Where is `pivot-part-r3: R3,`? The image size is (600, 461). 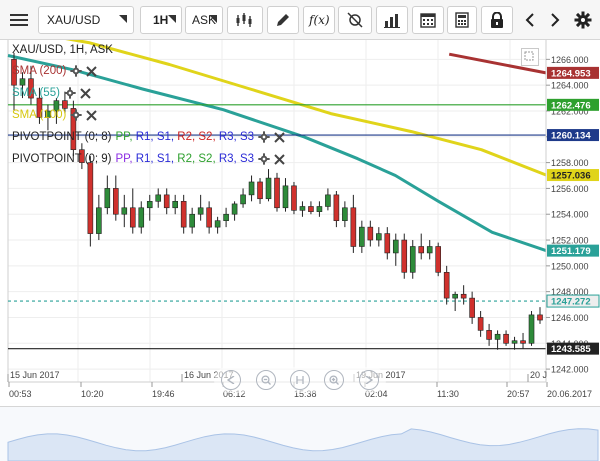
pivot-part-r3: R3, is located at coordinates (229, 137).